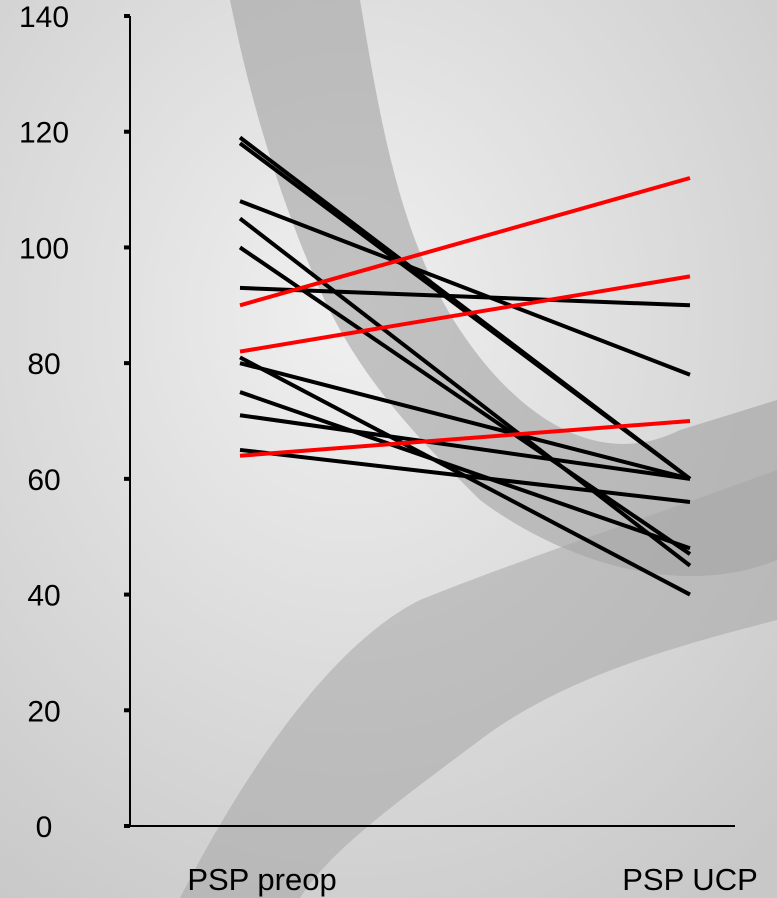 The image size is (777, 898). Describe the element at coordinates (261, 879) in the screenshot. I see `x-category-label: PSP preop` at that location.